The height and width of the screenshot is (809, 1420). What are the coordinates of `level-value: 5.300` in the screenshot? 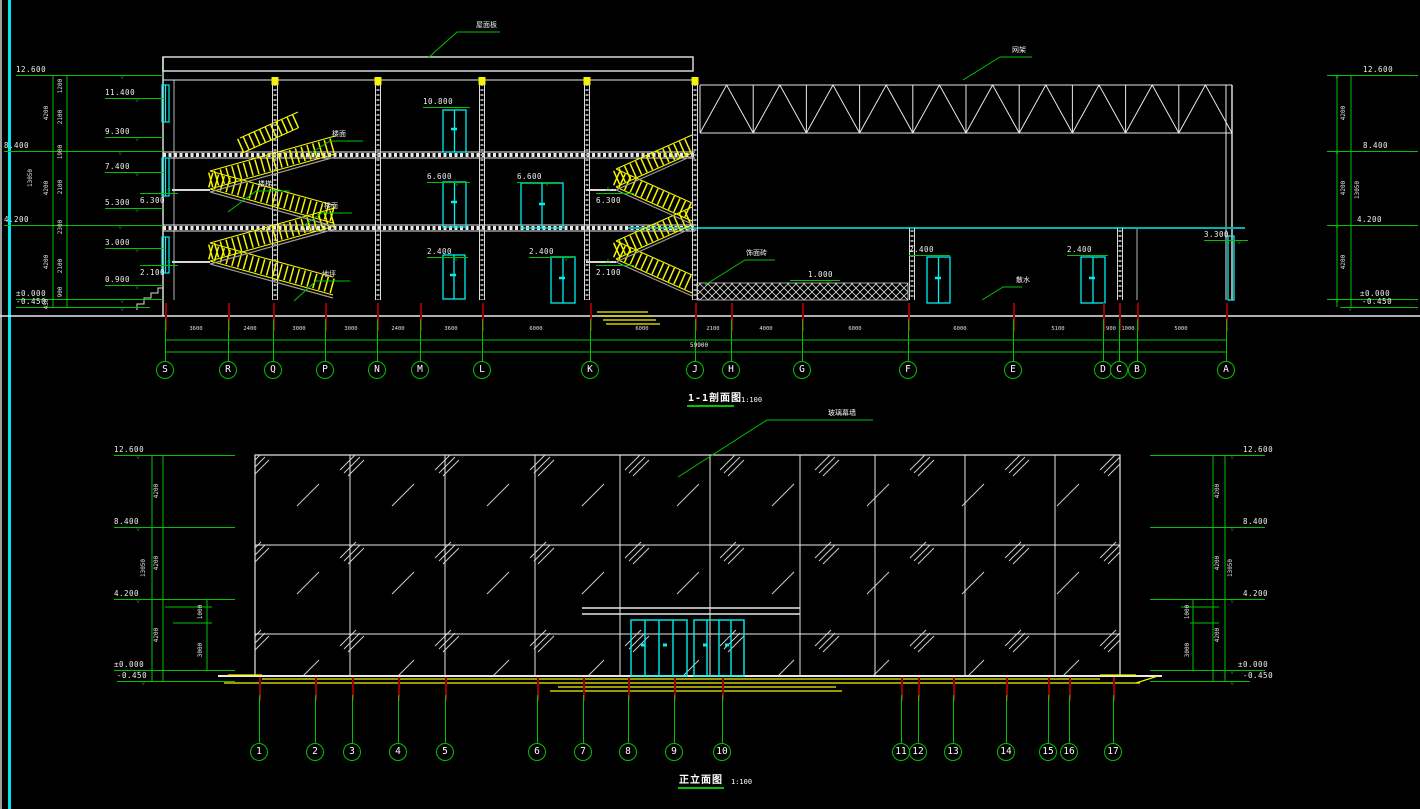 It's located at (118, 202).